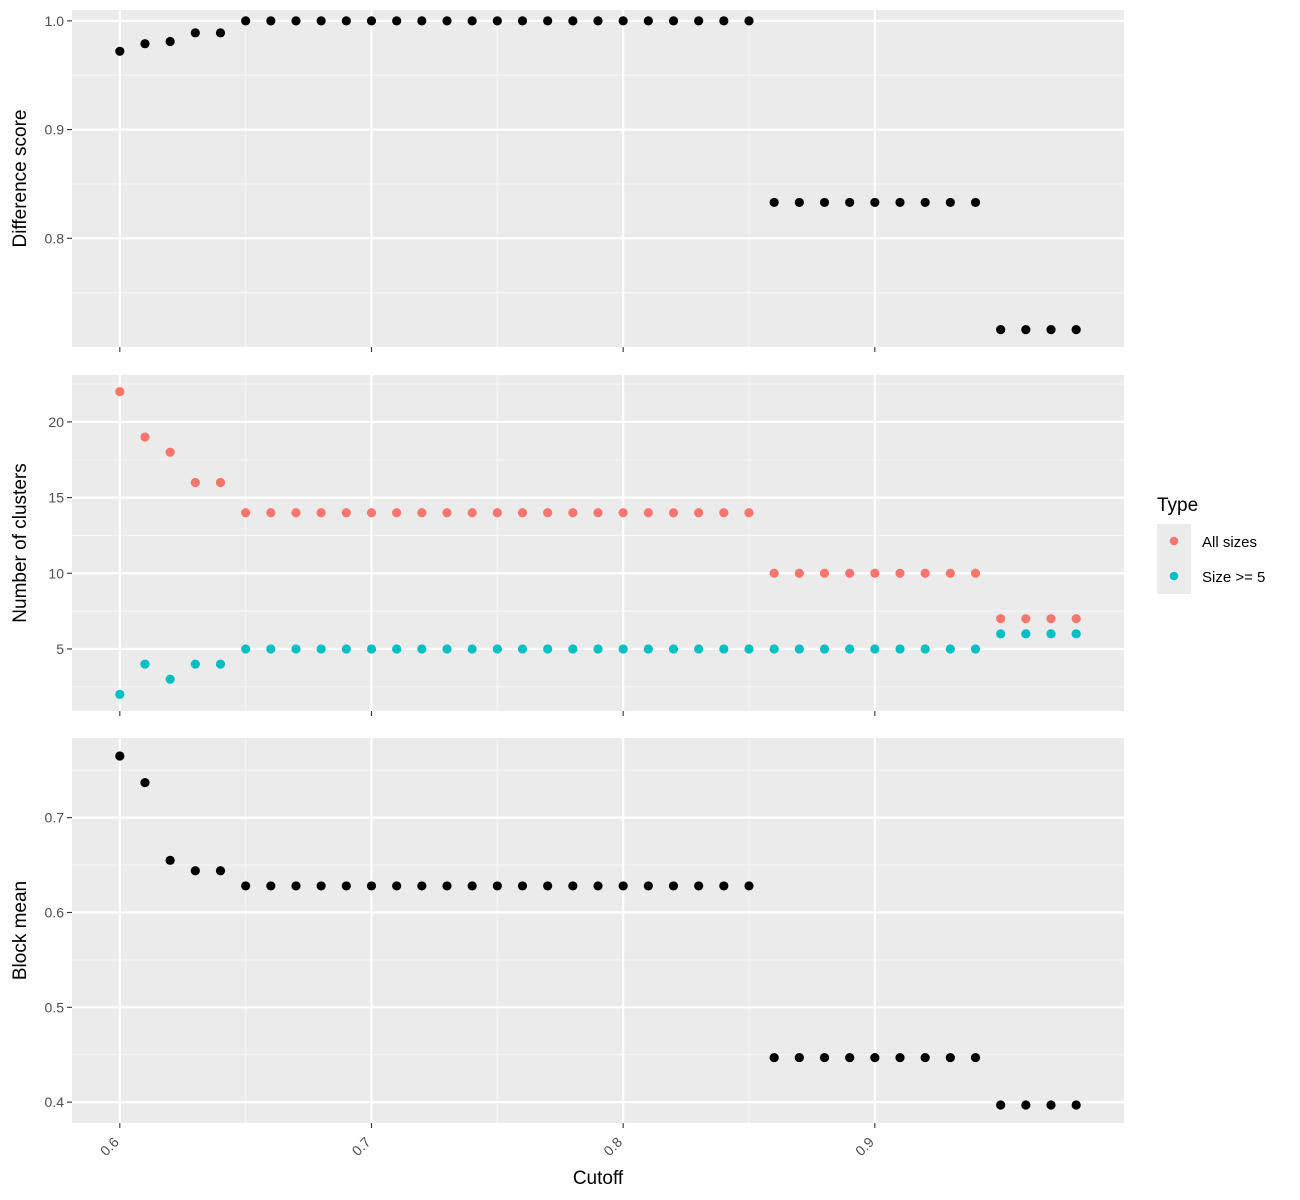 This screenshot has height=1200, width=1300. Describe the element at coordinates (109, 1146) in the screenshot. I see `x-tick-label: 0.6` at that location.